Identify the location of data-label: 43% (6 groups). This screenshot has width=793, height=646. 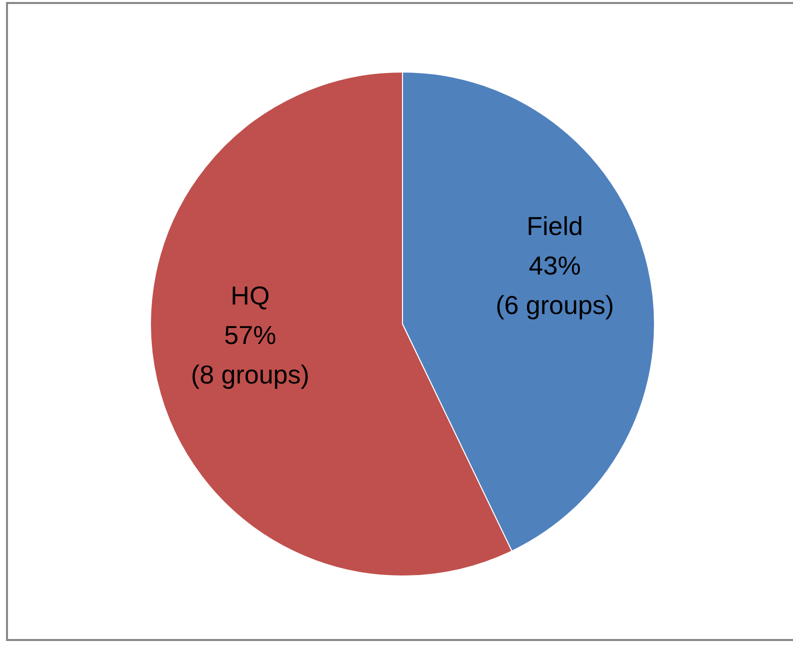
(555, 285).